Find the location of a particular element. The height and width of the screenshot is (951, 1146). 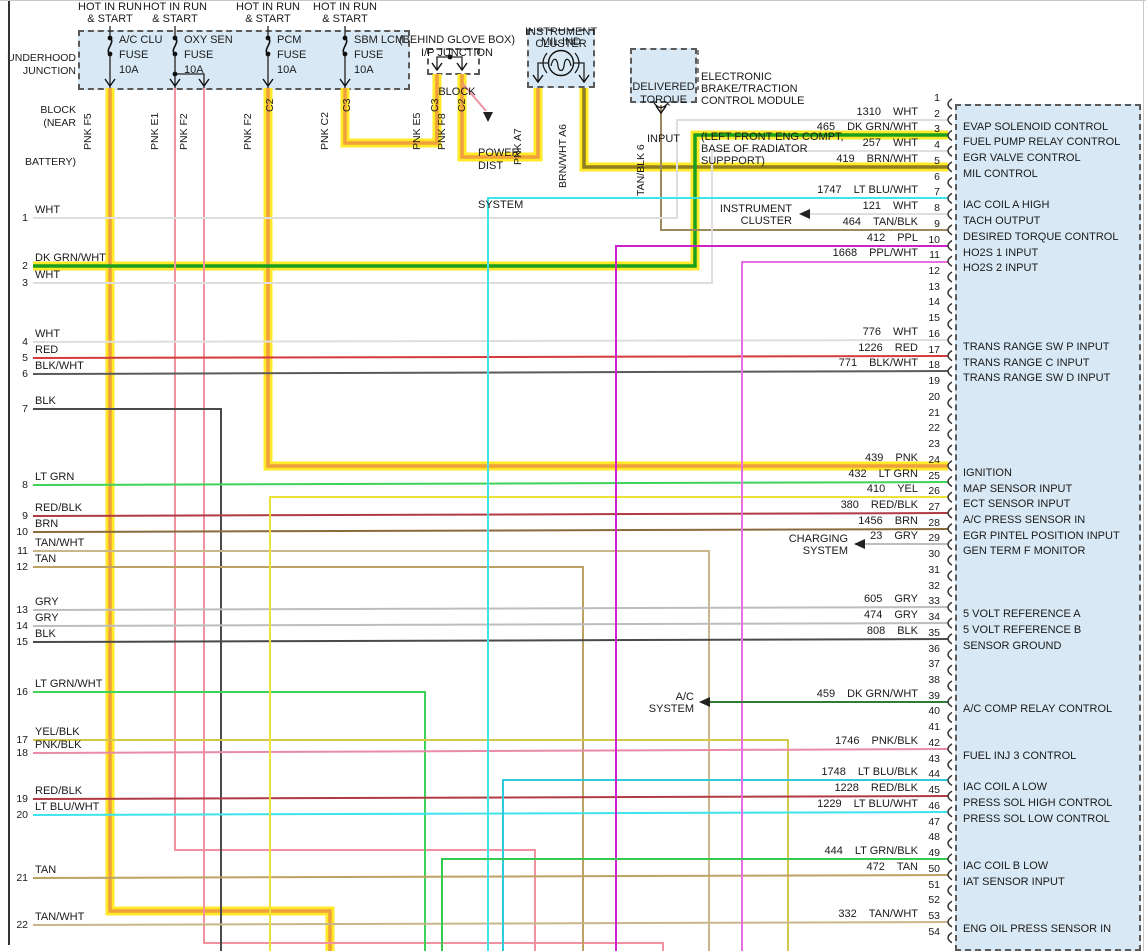

pcm-pin-function: IAC COIL B LOW is located at coordinates (1006, 866).